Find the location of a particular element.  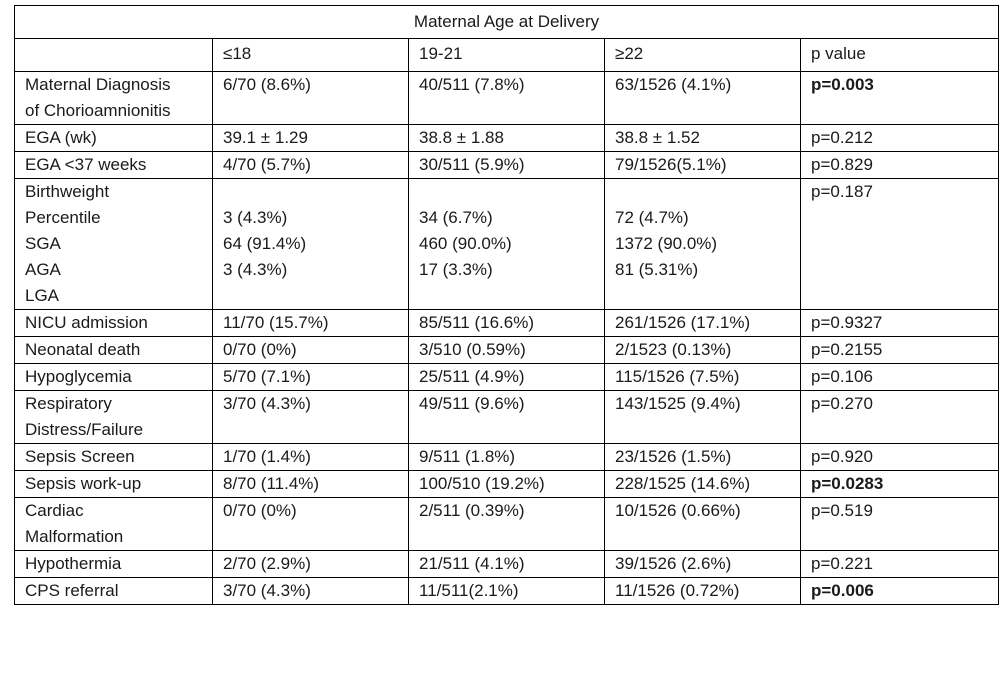

value-age-19-21-cell: 100/510 (19.2%) is located at coordinates (506, 484).